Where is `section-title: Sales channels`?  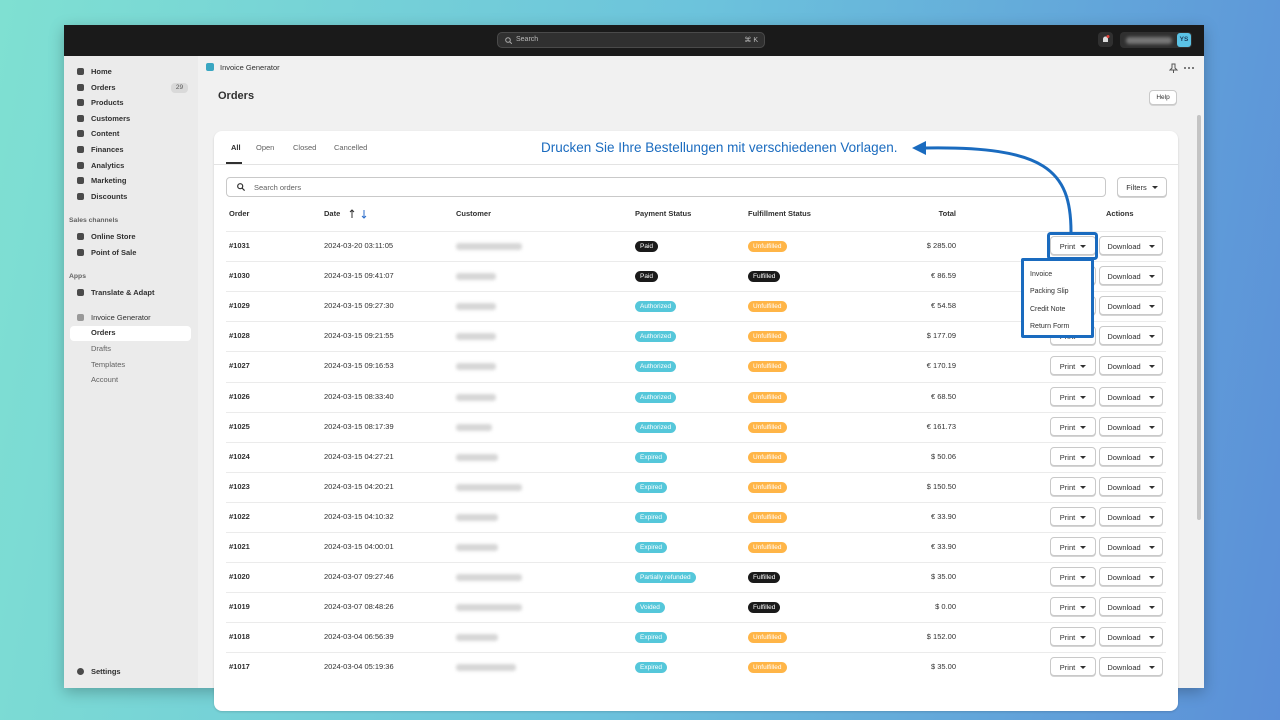 section-title: Sales channels is located at coordinates (94, 220).